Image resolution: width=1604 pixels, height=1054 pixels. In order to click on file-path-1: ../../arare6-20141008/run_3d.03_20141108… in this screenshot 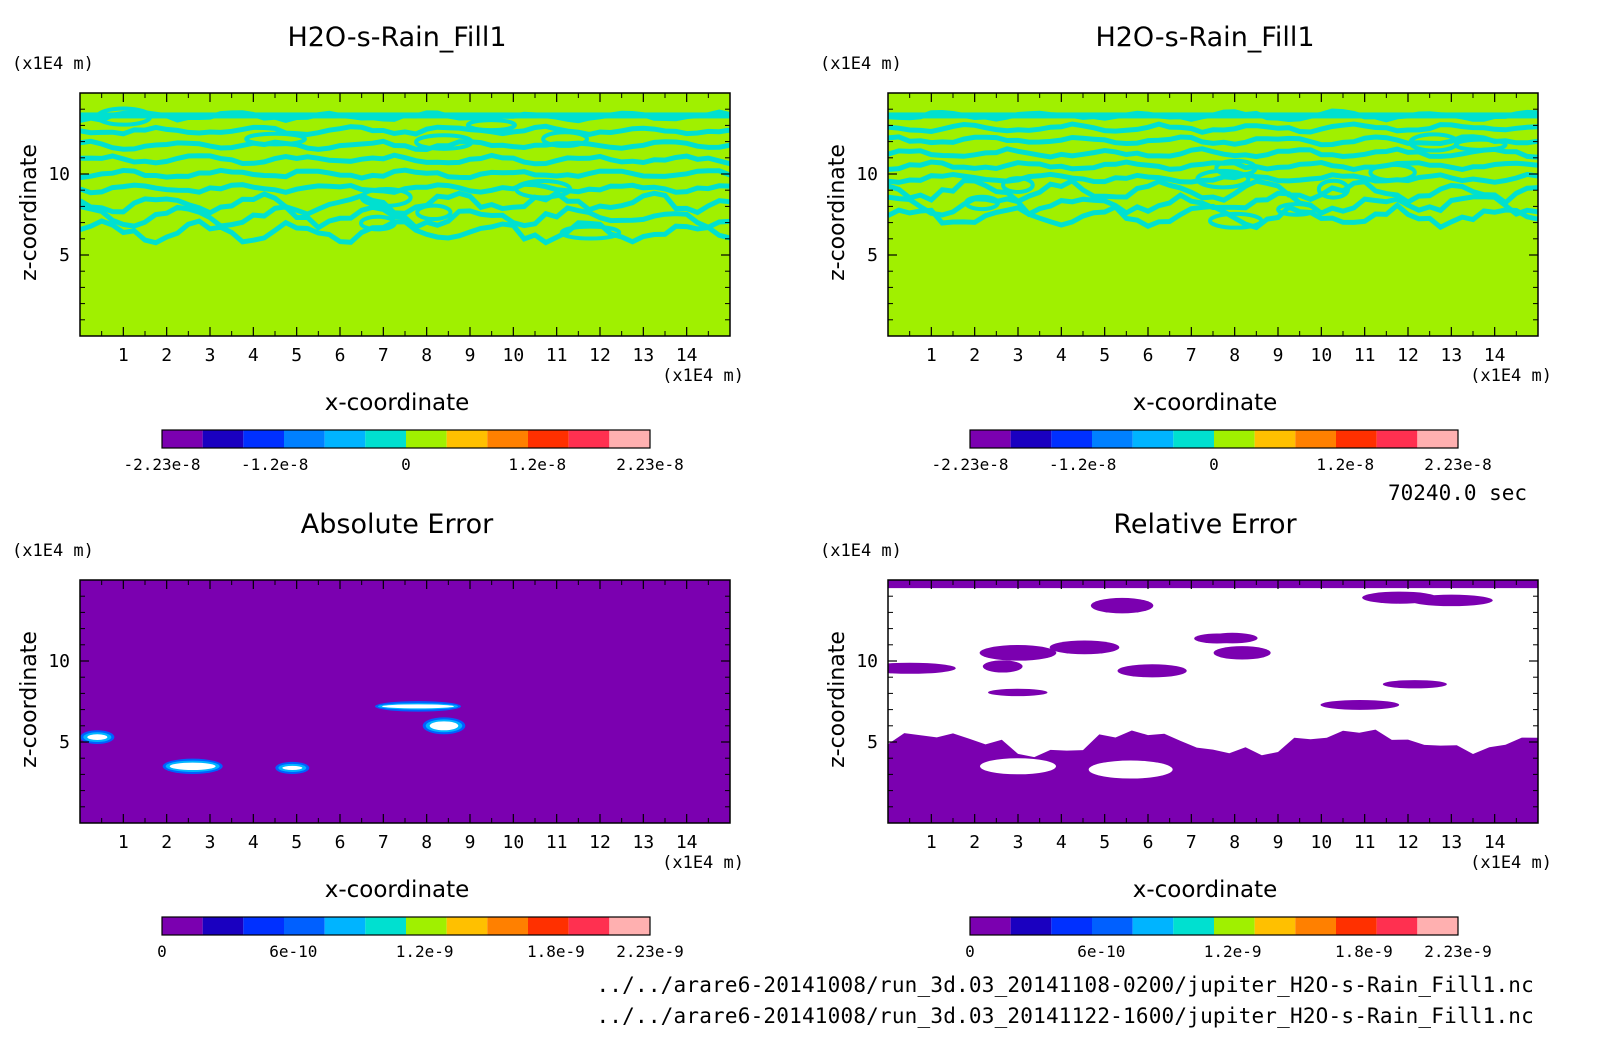, I will do `click(1065, 985)`.